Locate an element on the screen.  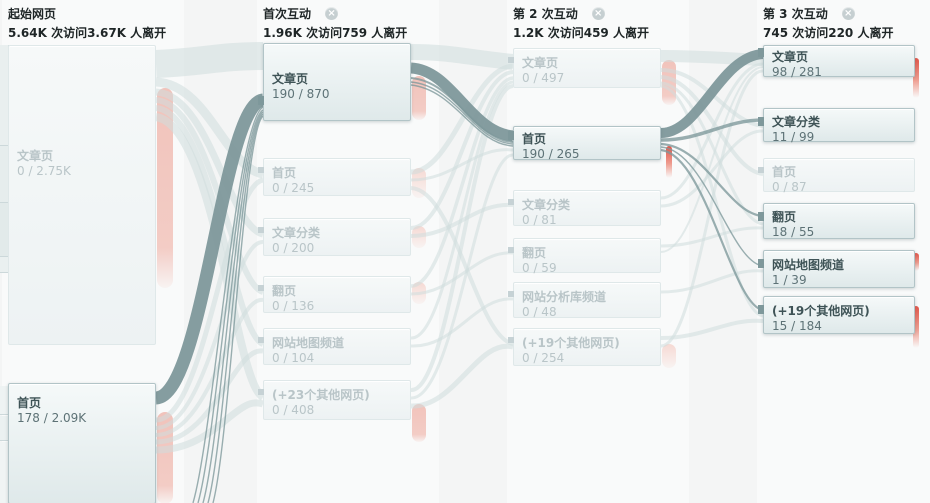
flow-node: 翻页 0 / 136 is located at coordinates (334, 294).